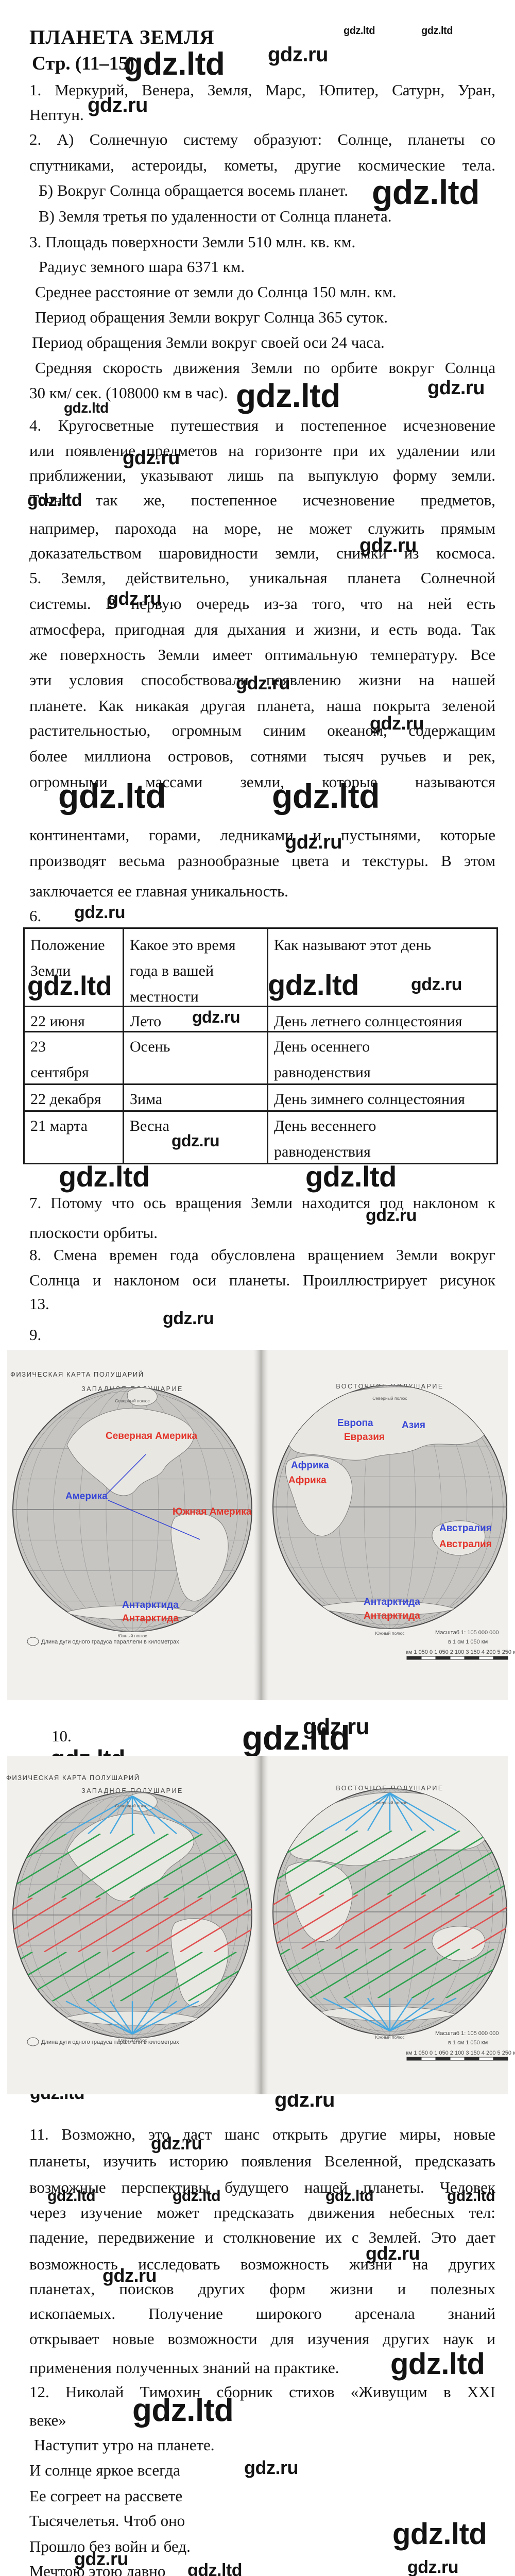  What do you see at coordinates (150, 1046) in the screenshot?
I see `table-cell: Осень` at bounding box center [150, 1046].